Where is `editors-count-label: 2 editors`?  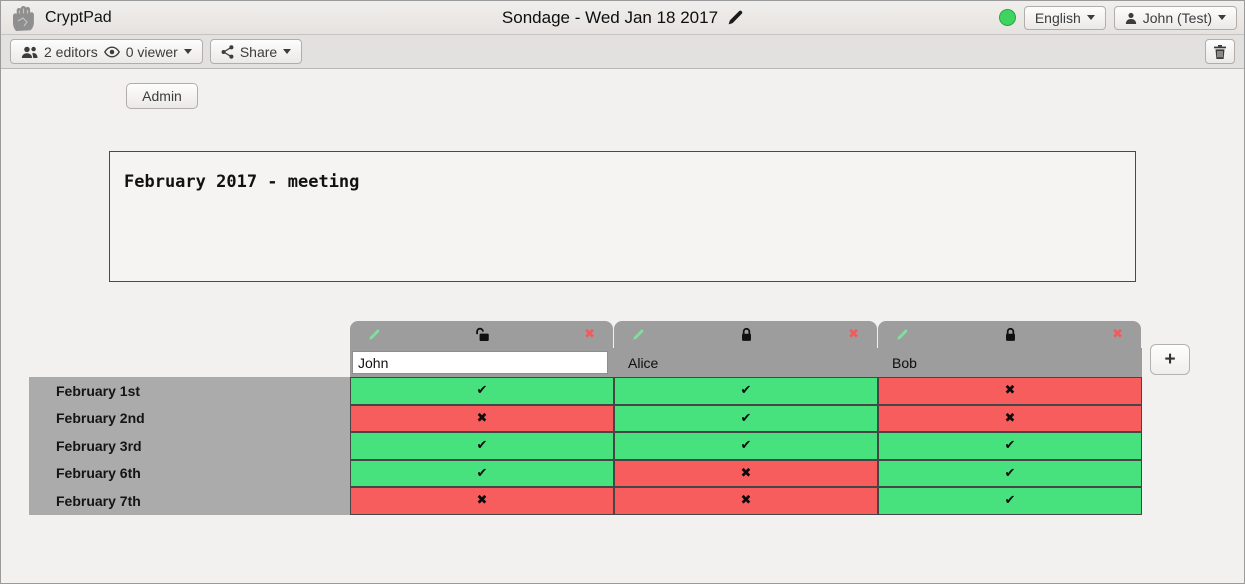 editors-count-label: 2 editors is located at coordinates (71, 51).